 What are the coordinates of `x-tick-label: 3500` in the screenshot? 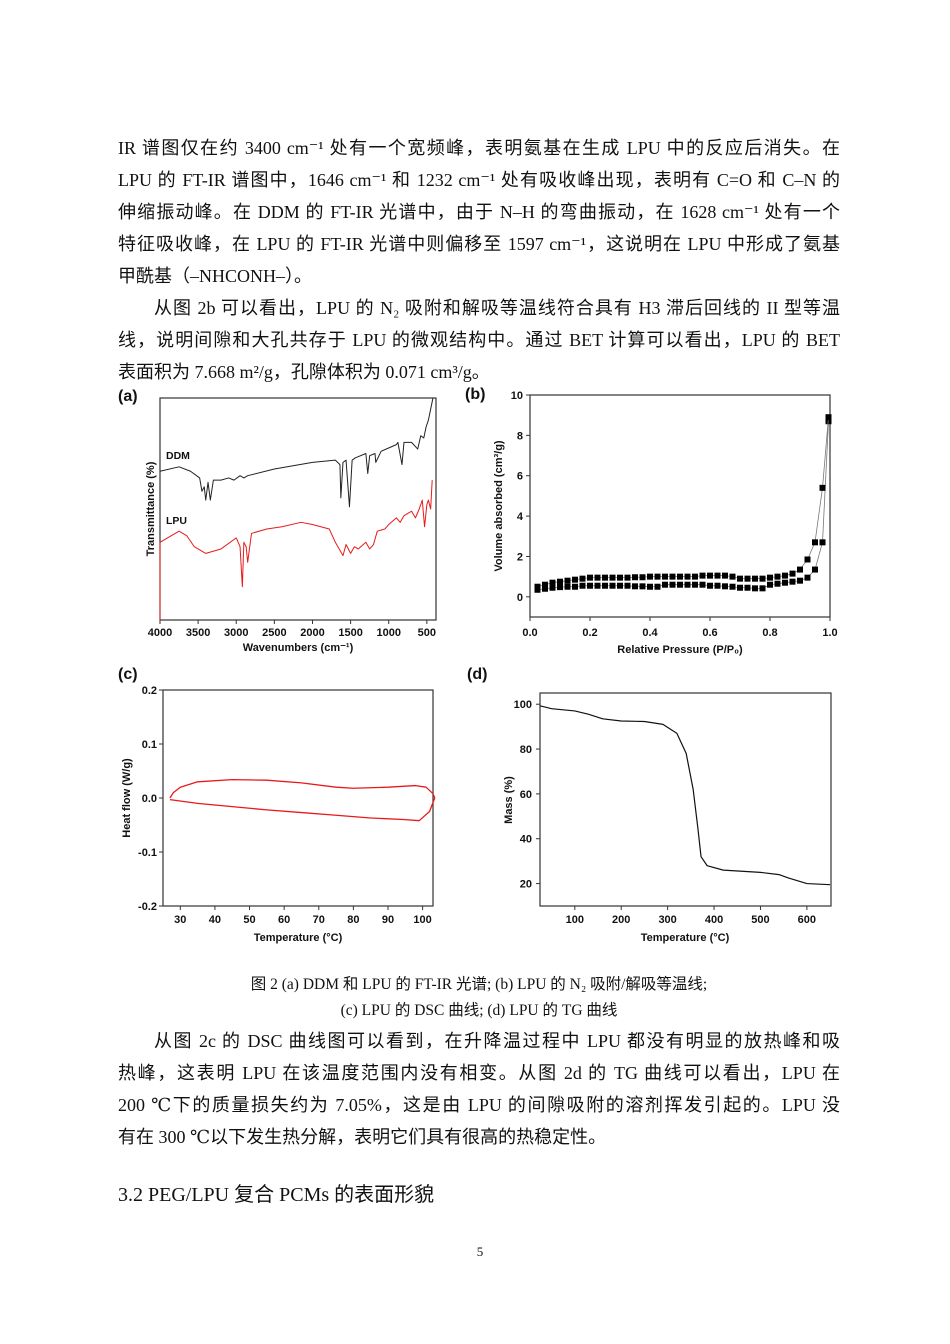 It's located at (198, 633).